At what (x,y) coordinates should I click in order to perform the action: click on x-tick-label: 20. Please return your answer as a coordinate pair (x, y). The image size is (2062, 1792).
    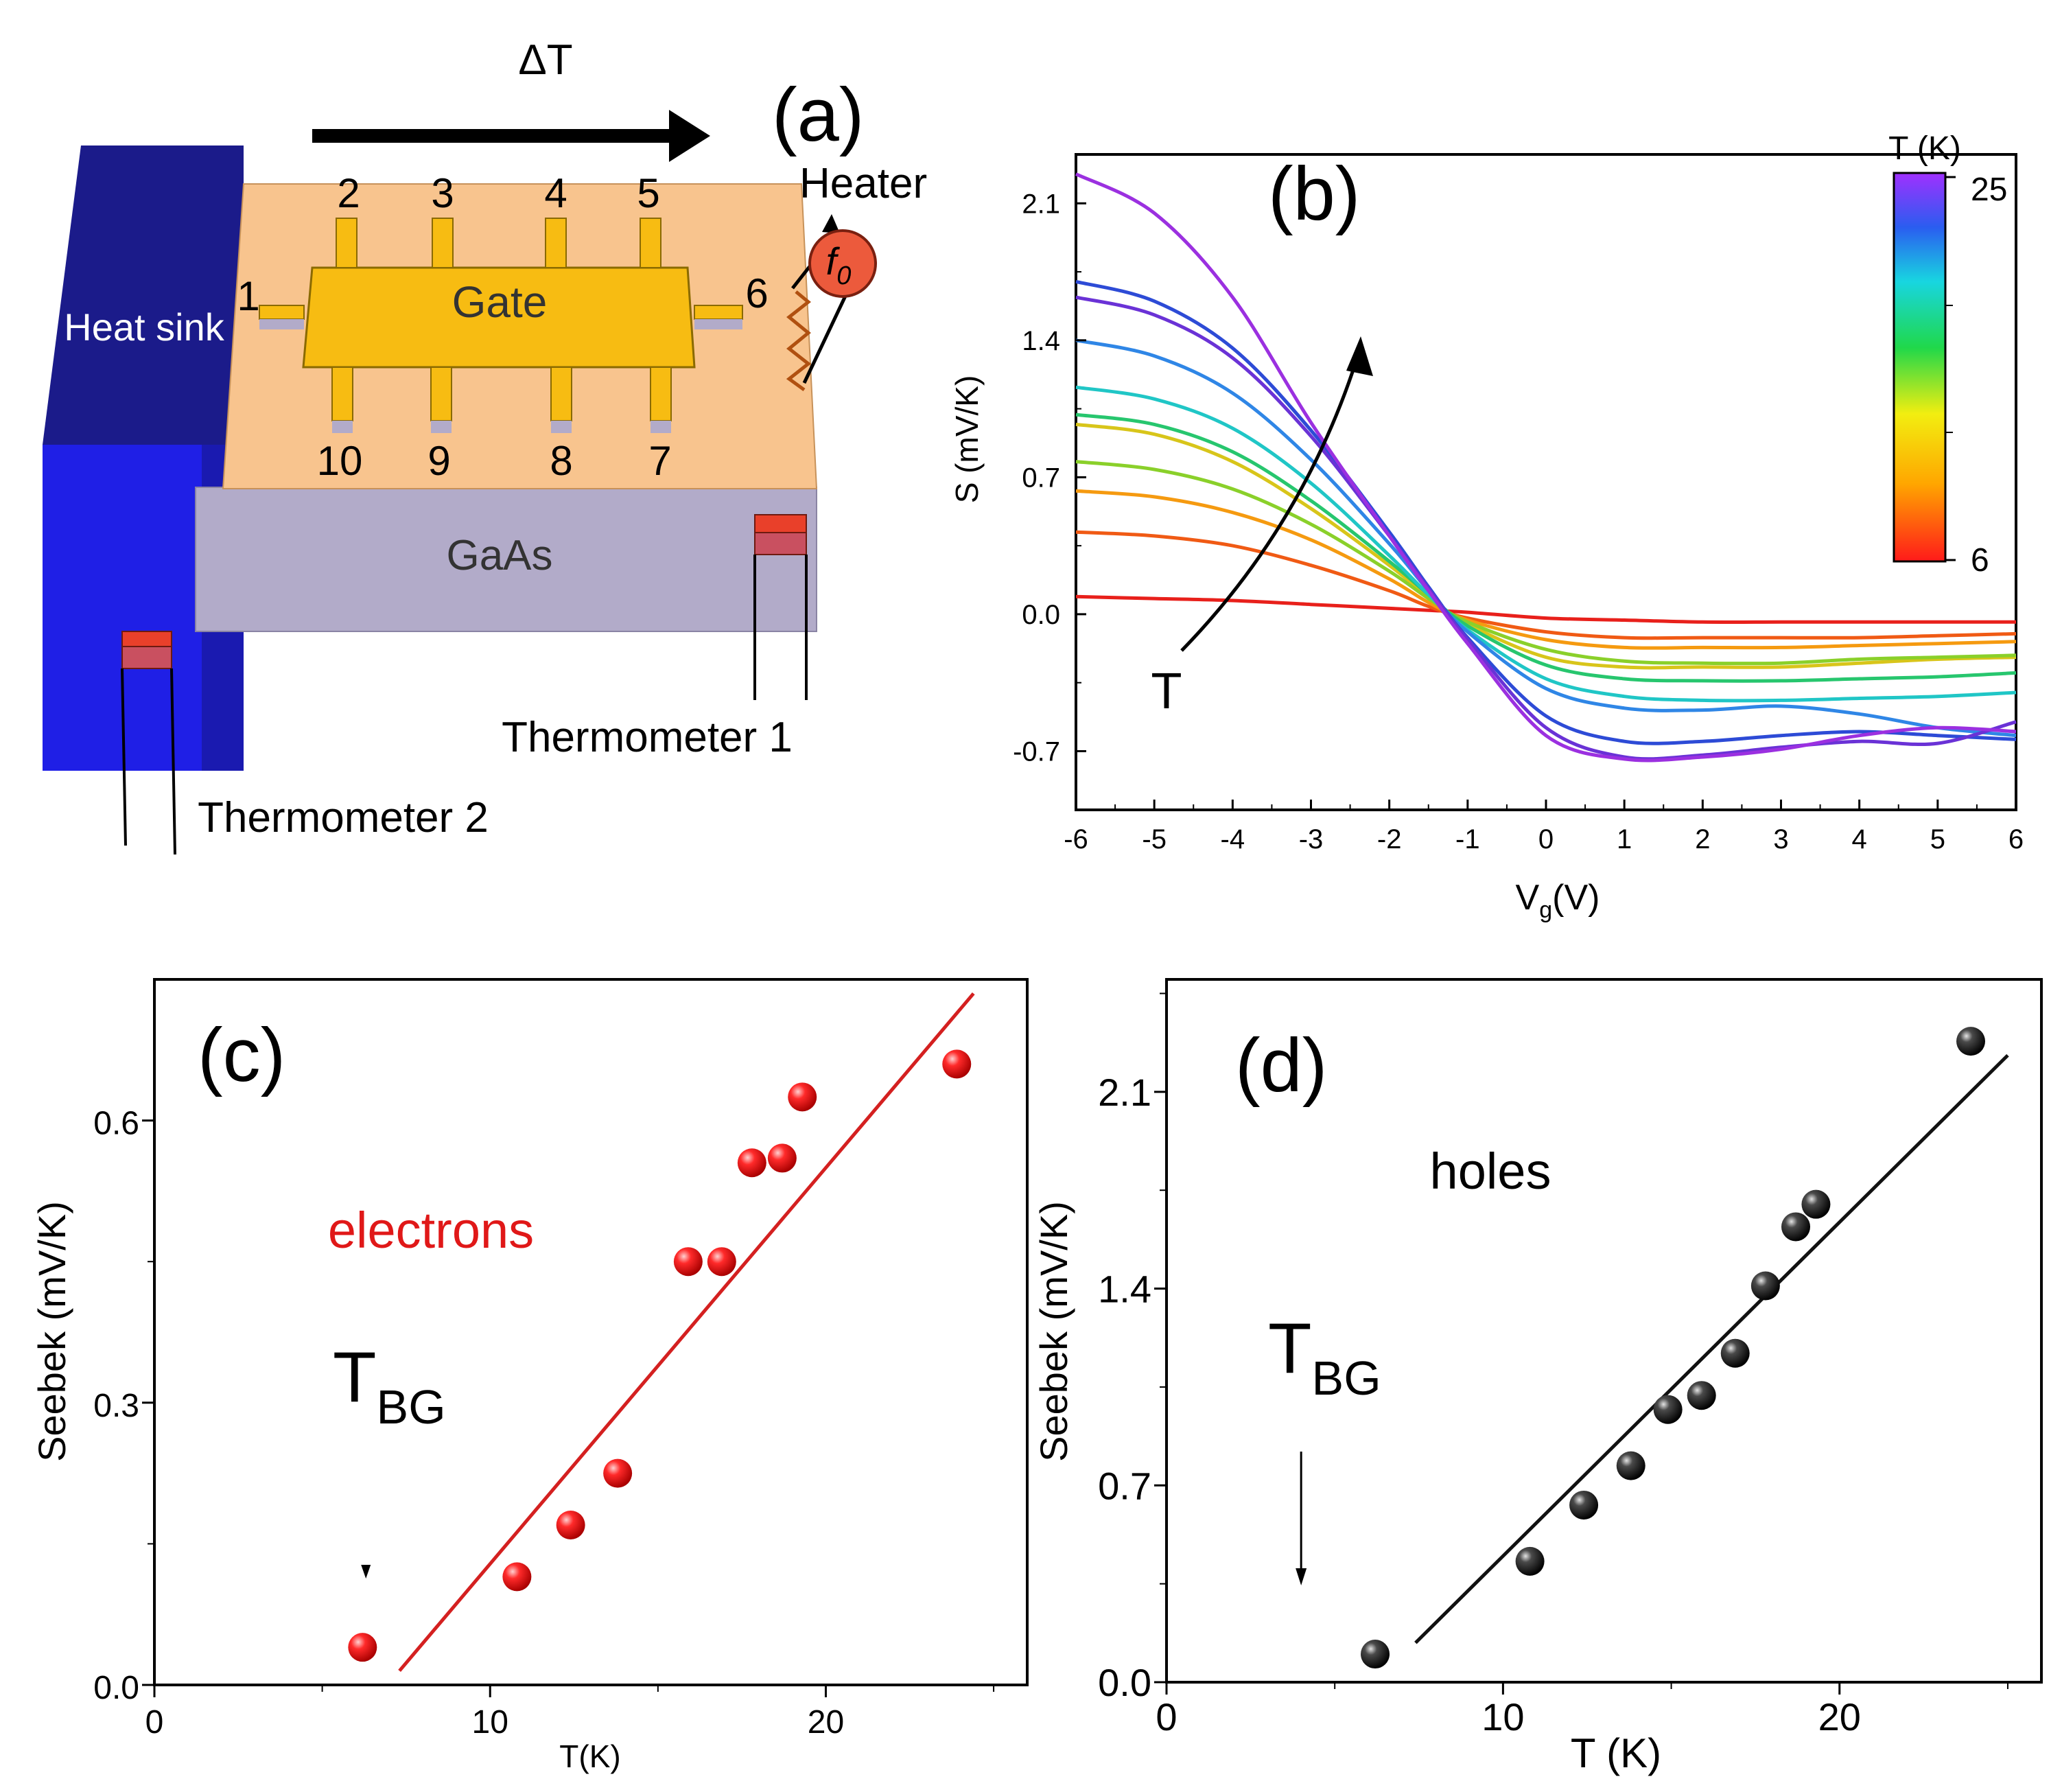
    Looking at the image, I should click on (1839, 1716).